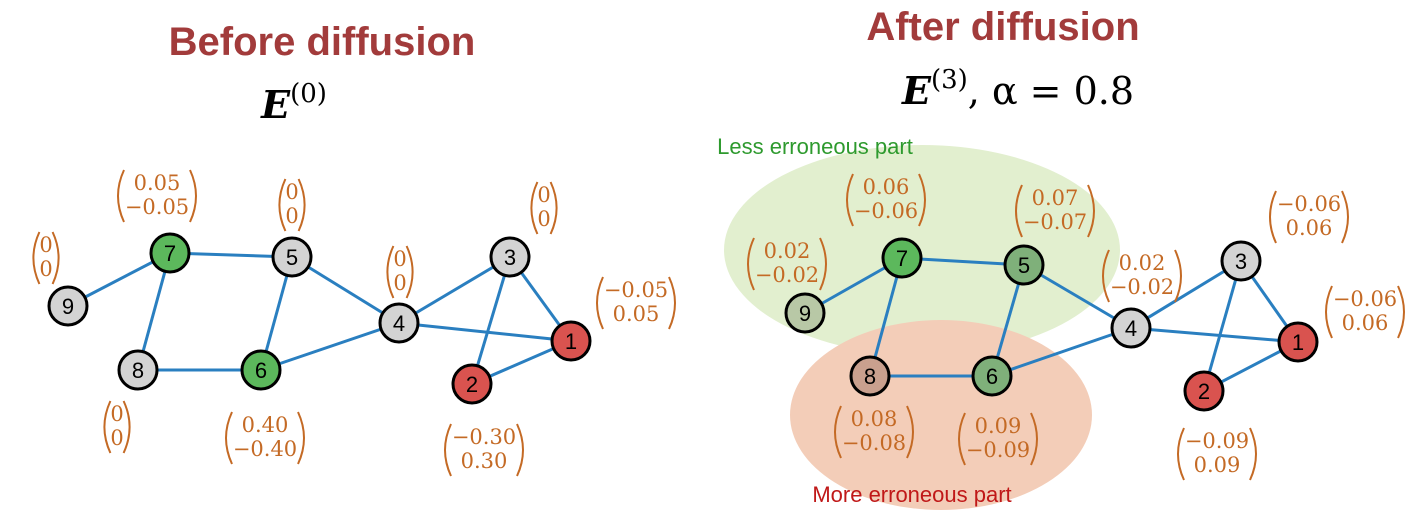 This screenshot has height=513, width=1426. I want to click on vector-8-bottom: −0.08, so click(874, 443).